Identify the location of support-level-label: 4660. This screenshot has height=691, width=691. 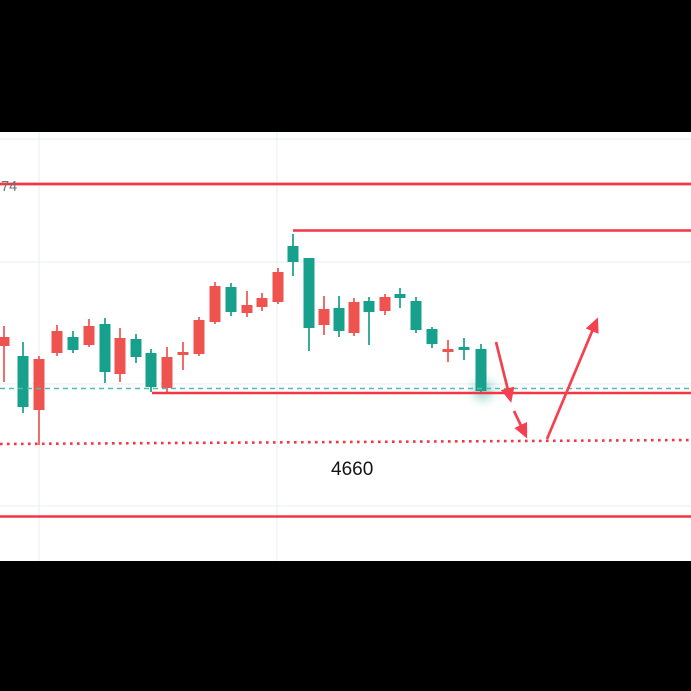
(352, 469).